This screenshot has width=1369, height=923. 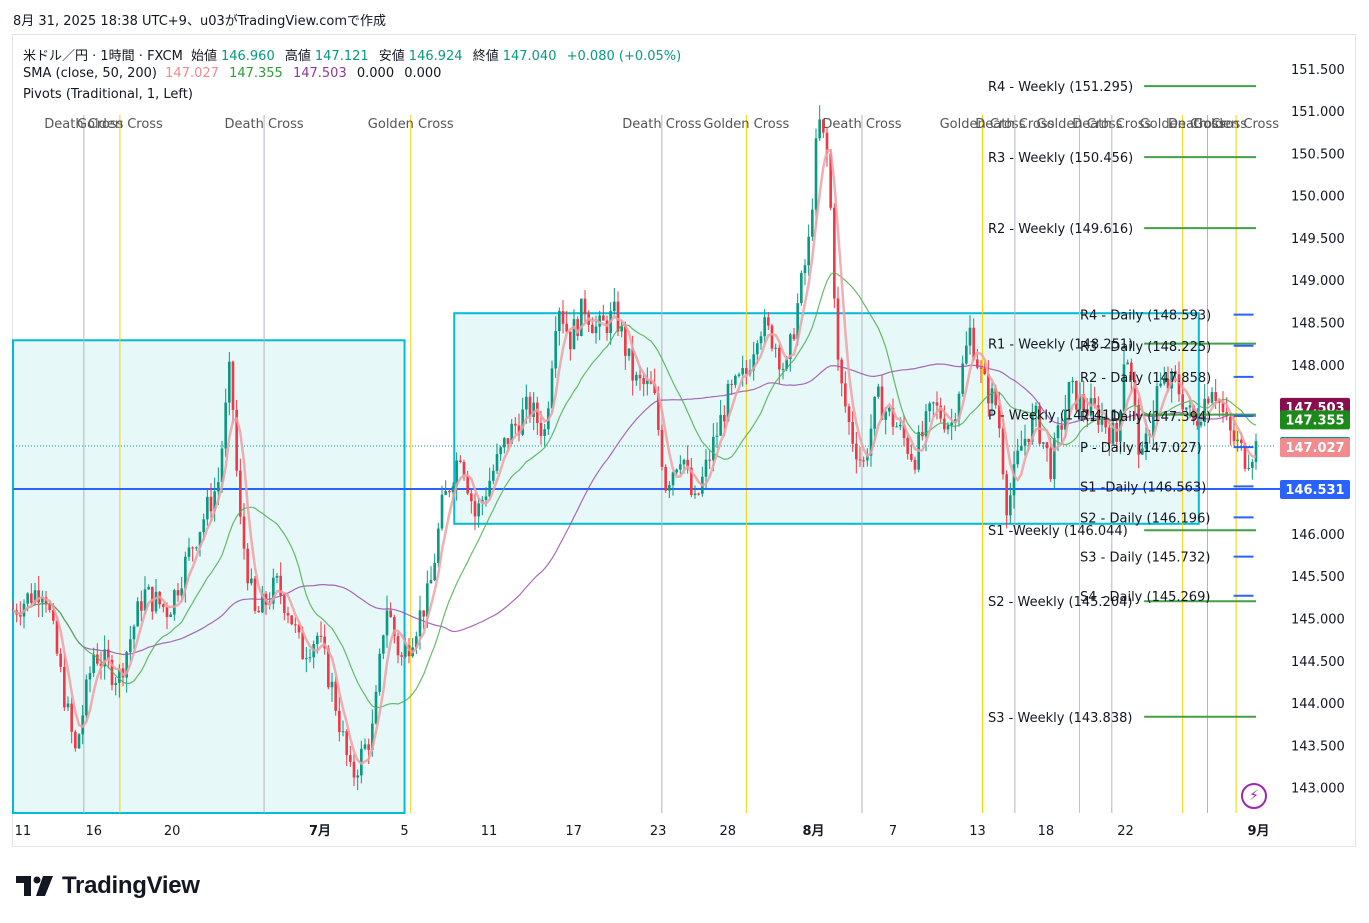 I want to click on time-tick-label: 13, so click(x=977, y=831).